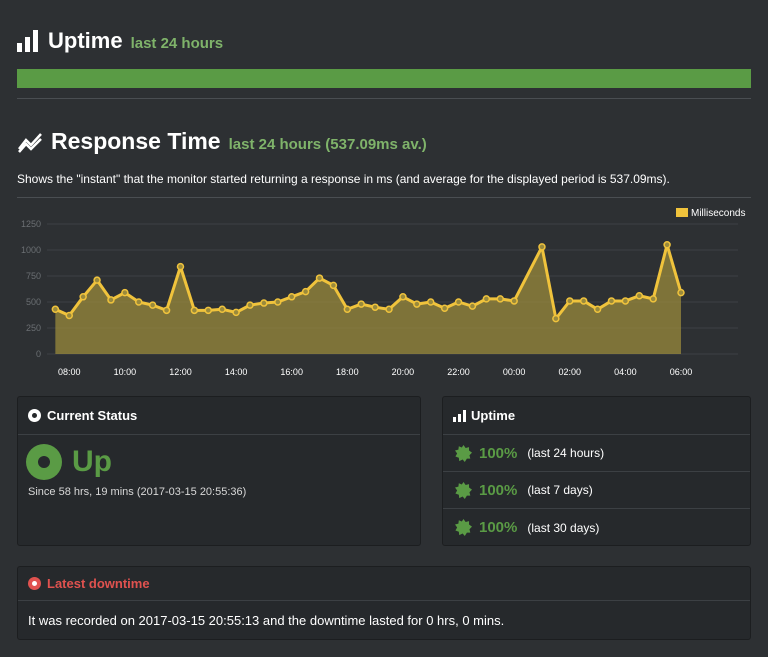 The image size is (768, 657). I want to click on x-tick-label: 10:00, so click(125, 372).